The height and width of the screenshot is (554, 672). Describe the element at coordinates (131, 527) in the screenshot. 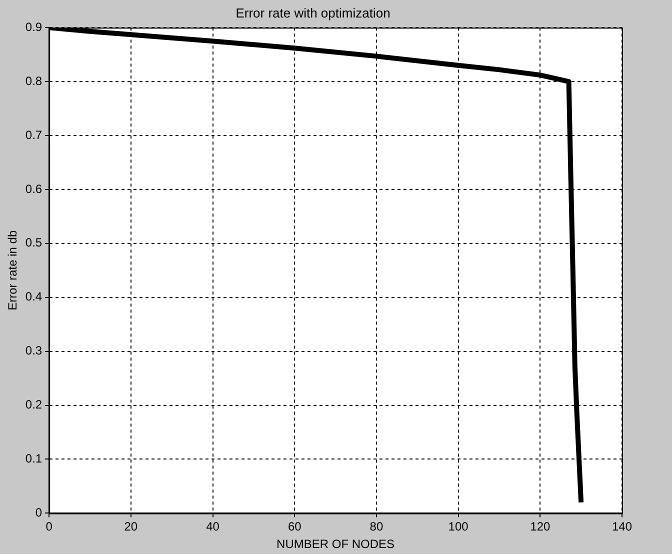

I see `x-tick-label: 20` at that location.